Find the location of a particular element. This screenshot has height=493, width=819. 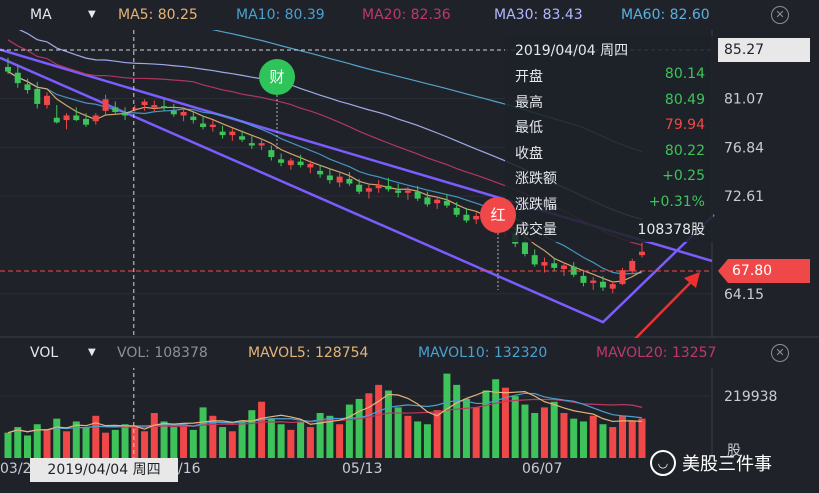

tooltip-row: 最高 80.49 is located at coordinates (610, 104).